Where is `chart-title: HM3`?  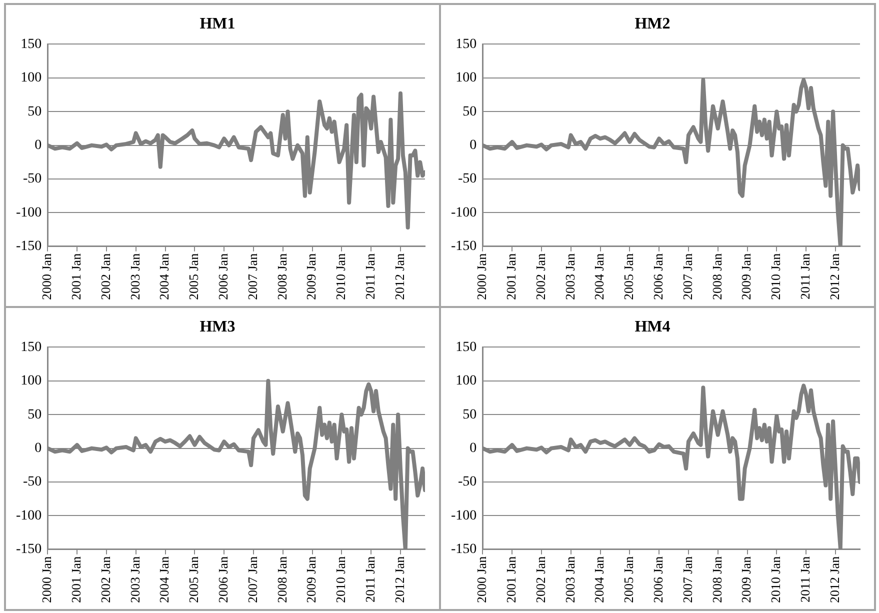
chart-title: HM3 is located at coordinates (218, 327).